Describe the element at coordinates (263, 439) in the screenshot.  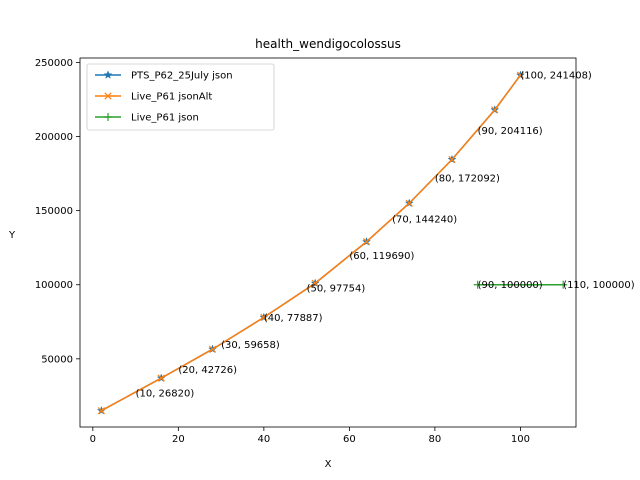
I see `x-tick-label: 40` at that location.